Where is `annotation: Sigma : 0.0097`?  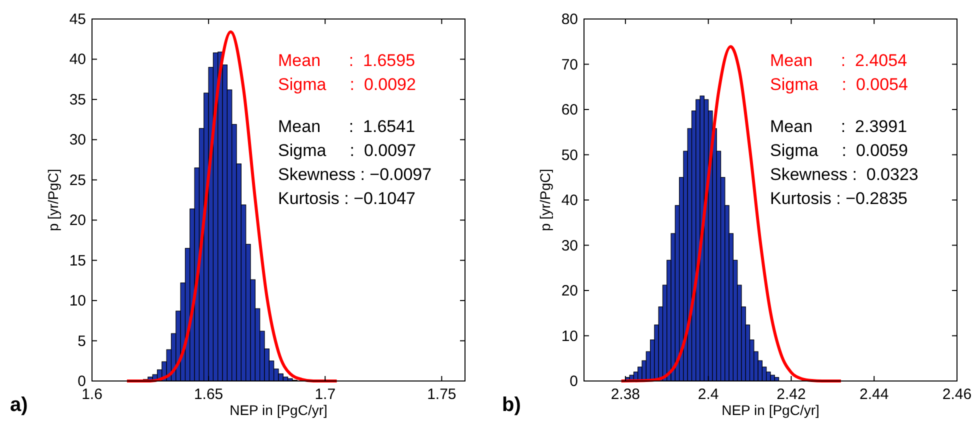 annotation: Sigma : 0.0097 is located at coordinates (347, 150).